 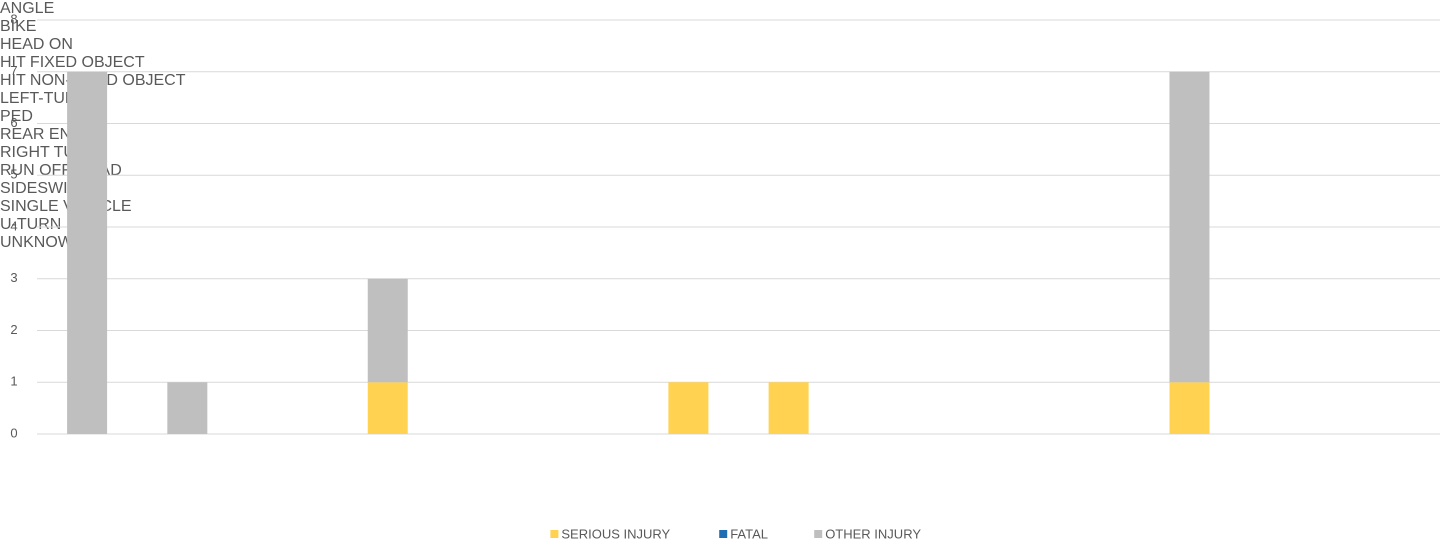 What do you see at coordinates (615, 533) in the screenshot?
I see `legend-label: SERIOUS INJURY` at bounding box center [615, 533].